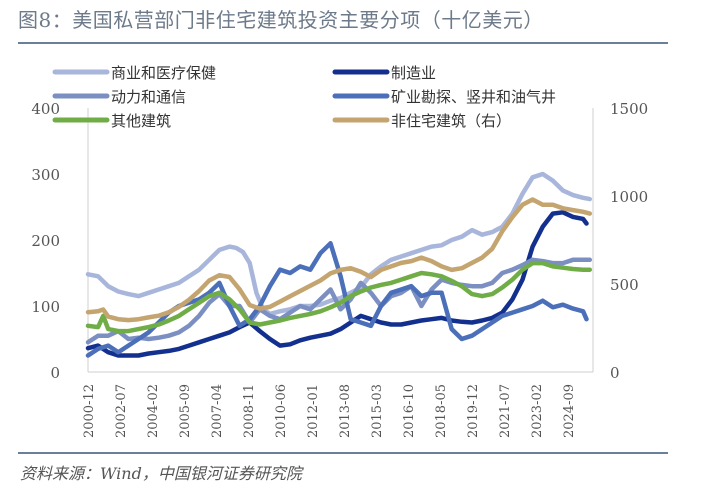 This screenshot has height=500, width=701. What do you see at coordinates (45, 307) in the screenshot?
I see `y-left-tick-label: 100` at bounding box center [45, 307].